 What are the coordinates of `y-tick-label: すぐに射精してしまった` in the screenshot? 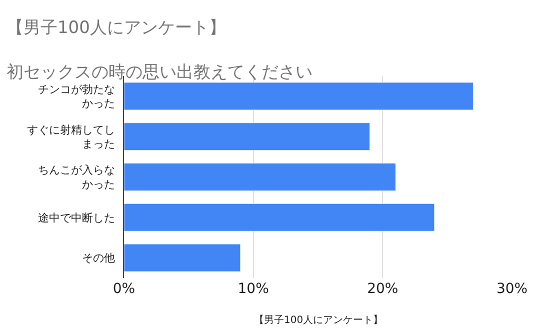 It's located at (70, 137).